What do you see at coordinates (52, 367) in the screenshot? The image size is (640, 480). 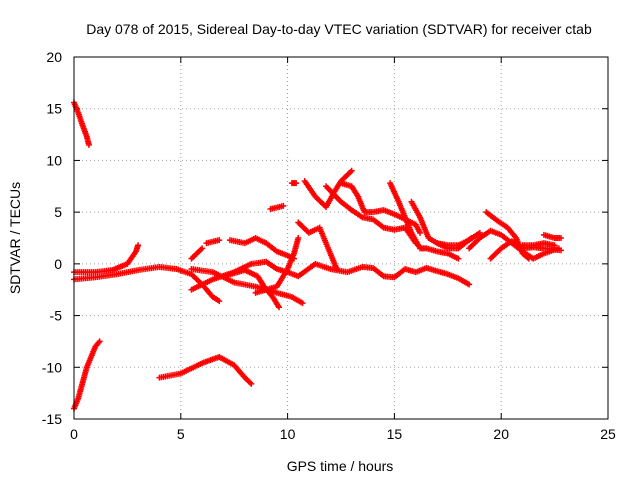 I see `y-tick-label: -10` at bounding box center [52, 367].